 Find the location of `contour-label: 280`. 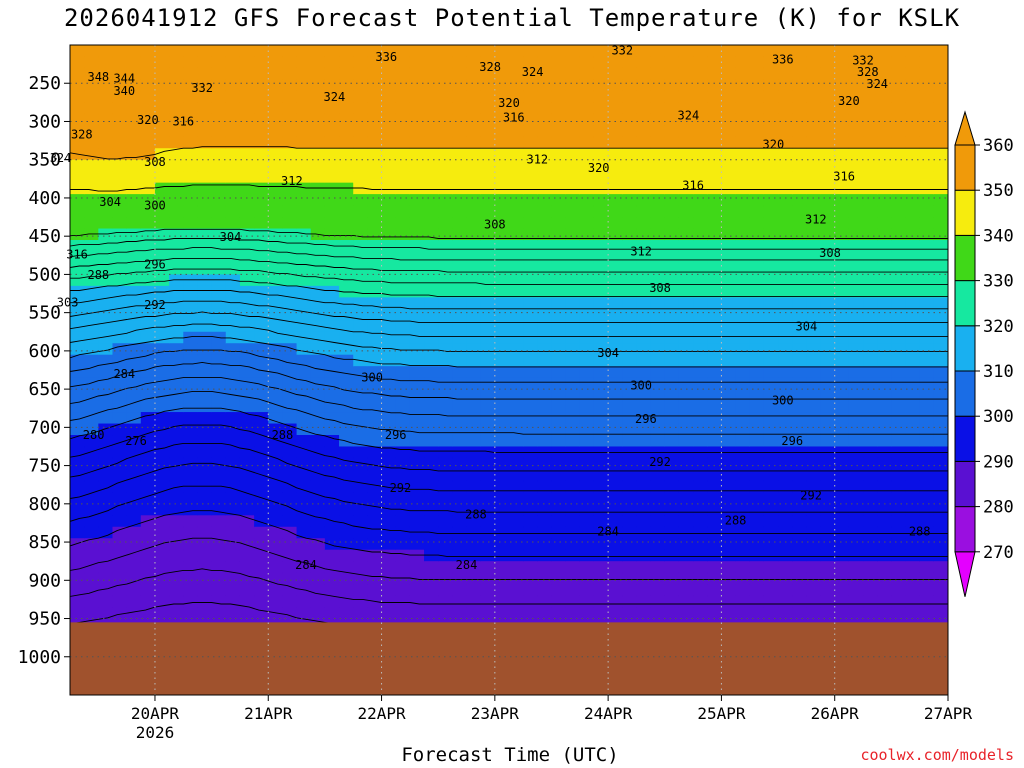

contour-label: 280 is located at coordinates (94, 435).